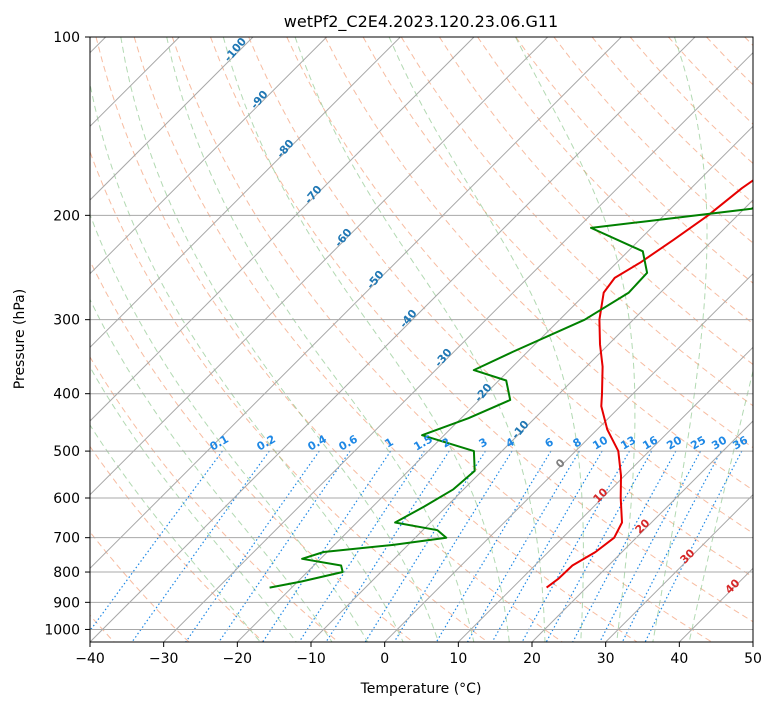 The height and width of the screenshot is (708, 775). Describe the element at coordinates (421, 689) in the screenshot. I see `x-axis-label: Temperature (°C)` at that location.